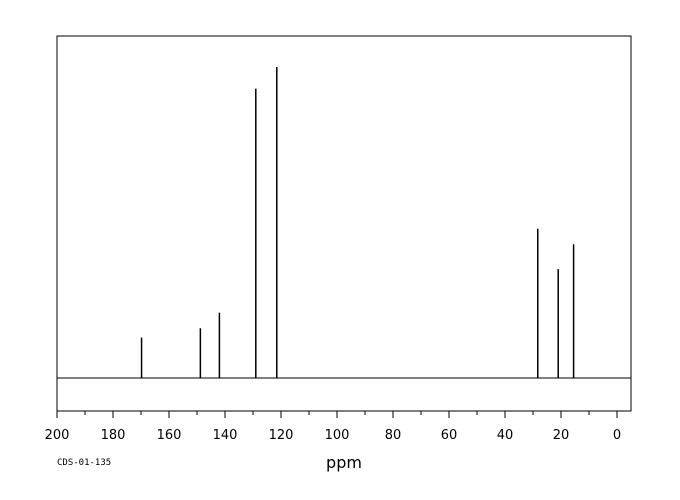  Describe the element at coordinates (344, 462) in the screenshot. I see `x-axis-label: ppm` at that location.